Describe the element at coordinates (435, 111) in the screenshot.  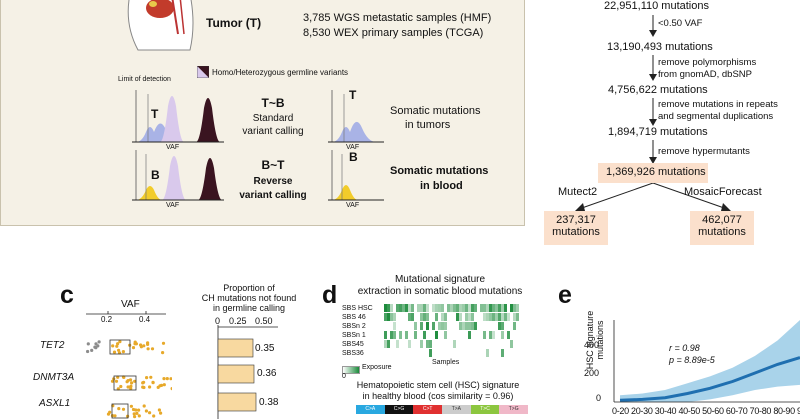
I see `somatic-tumor-label-1: Somatic mutations` at that location.